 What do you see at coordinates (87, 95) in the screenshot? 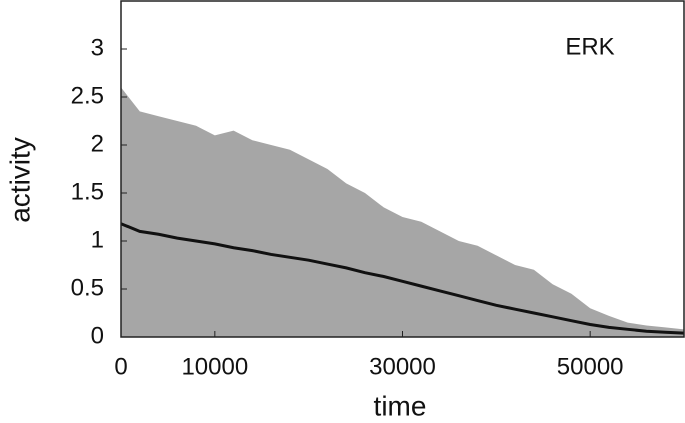
I see `y-tick-label: 2.5` at bounding box center [87, 95].